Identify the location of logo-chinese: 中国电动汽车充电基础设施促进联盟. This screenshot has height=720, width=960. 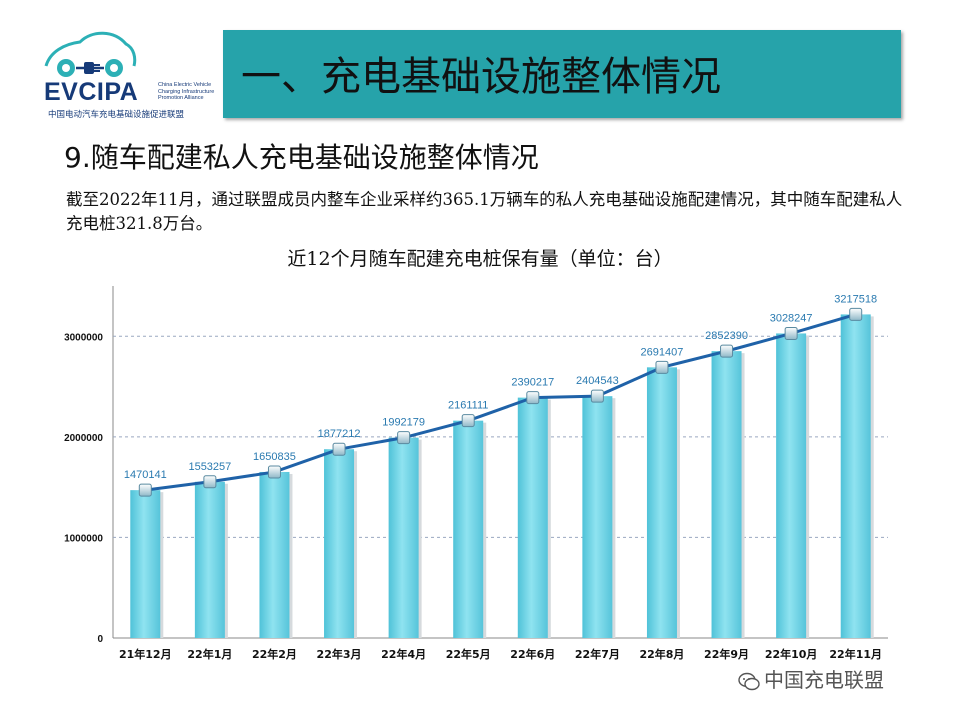
(116, 115).